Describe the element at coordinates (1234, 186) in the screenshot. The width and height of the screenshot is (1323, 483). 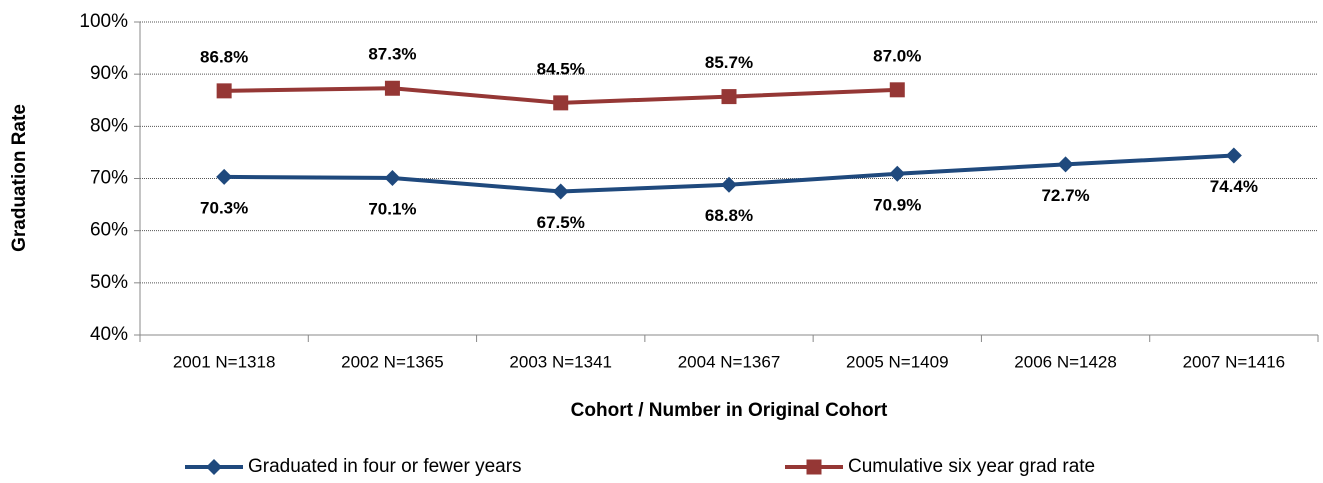
I see `data-label: 74.4%` at that location.